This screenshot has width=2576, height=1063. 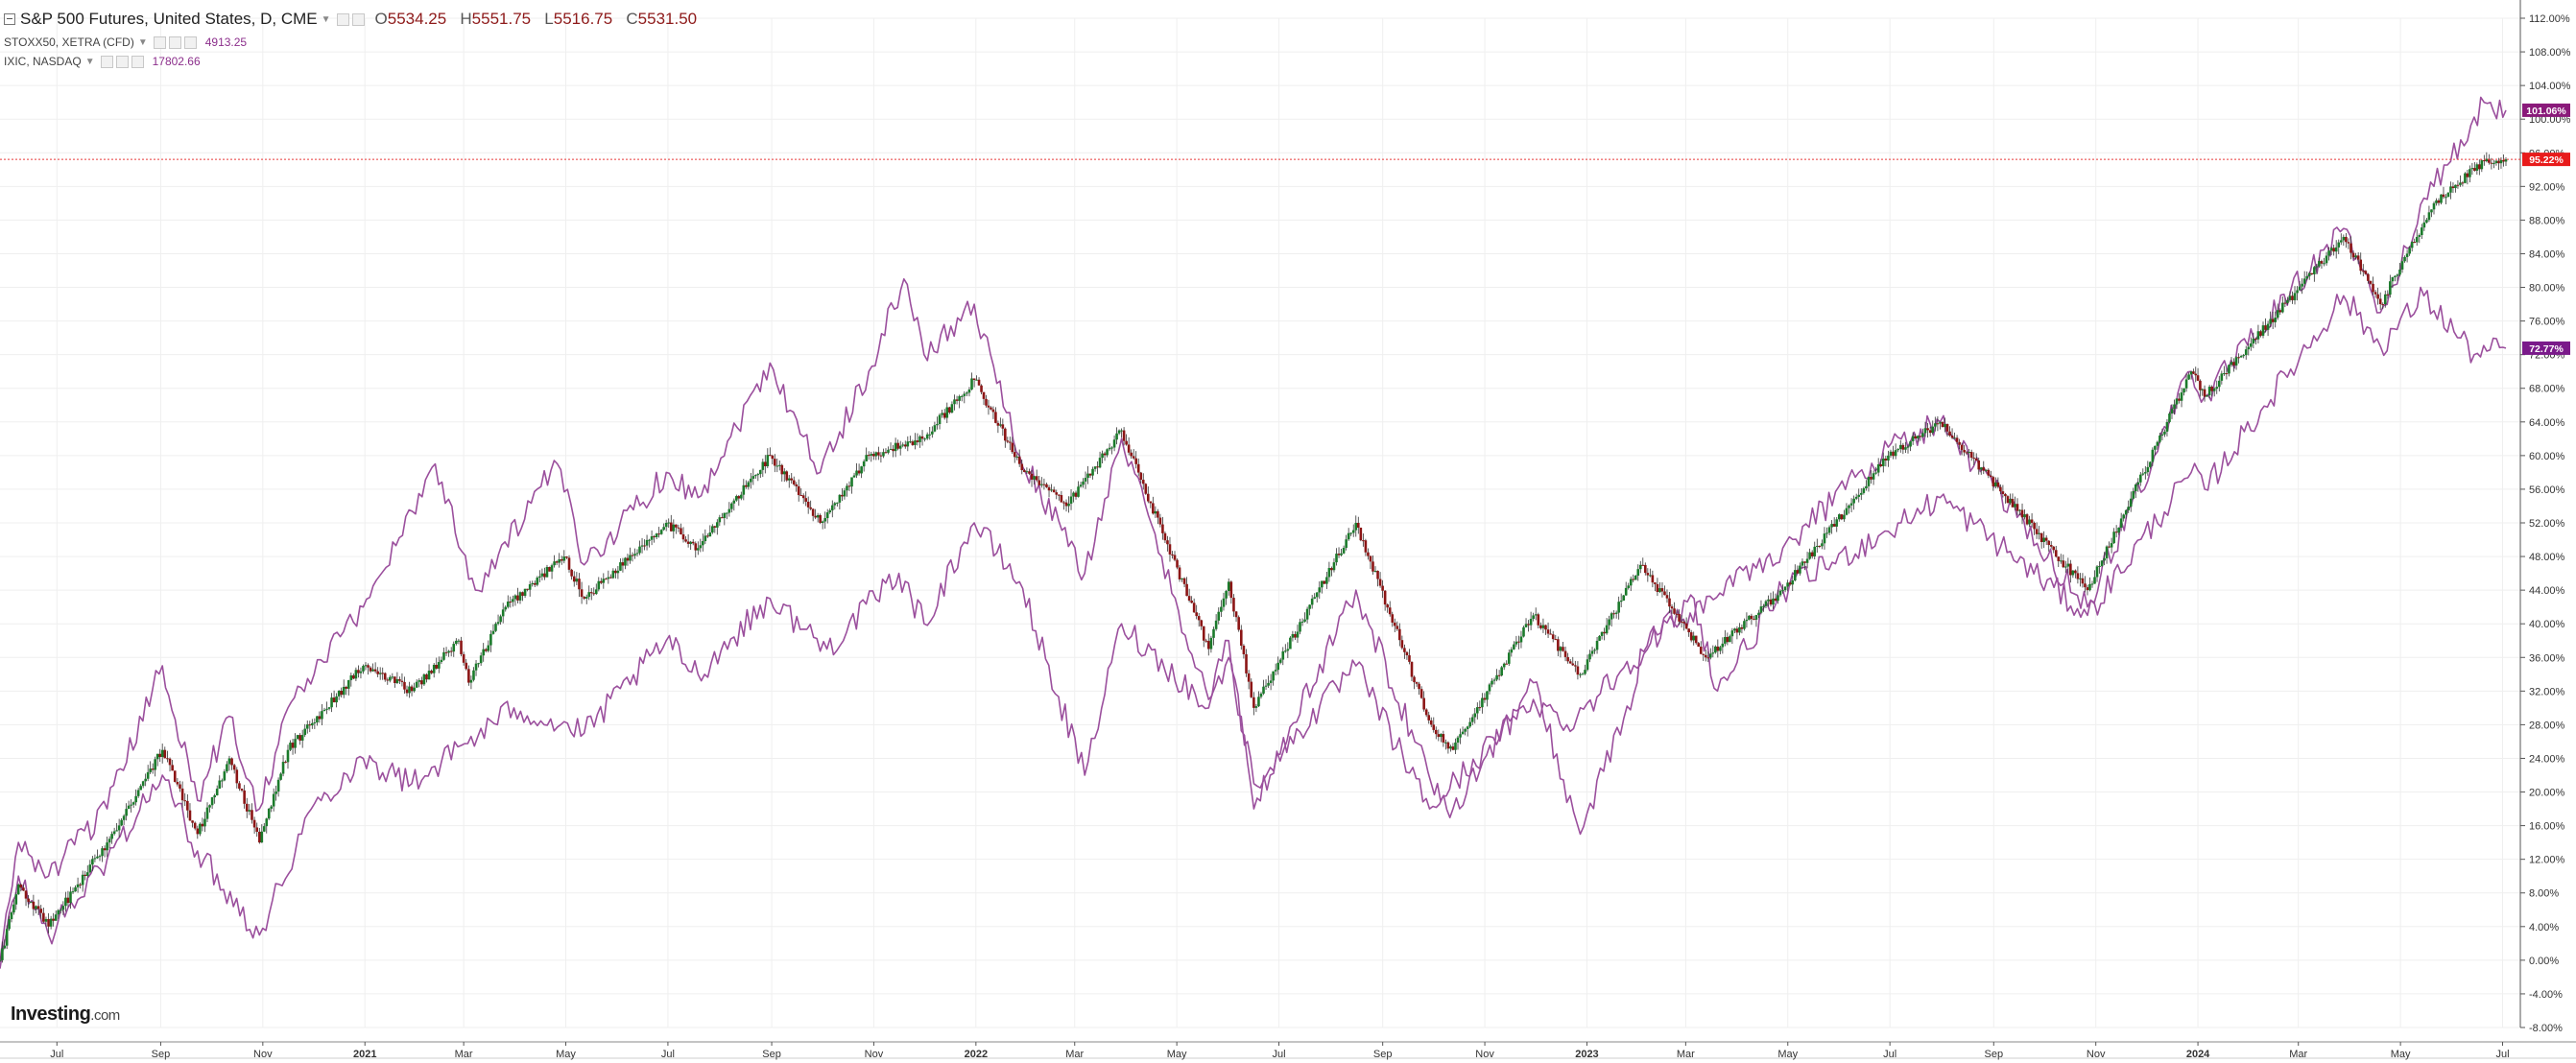 What do you see at coordinates (417, 19) in the screenshot?
I see `ohlc-open: 5534.25` at bounding box center [417, 19].